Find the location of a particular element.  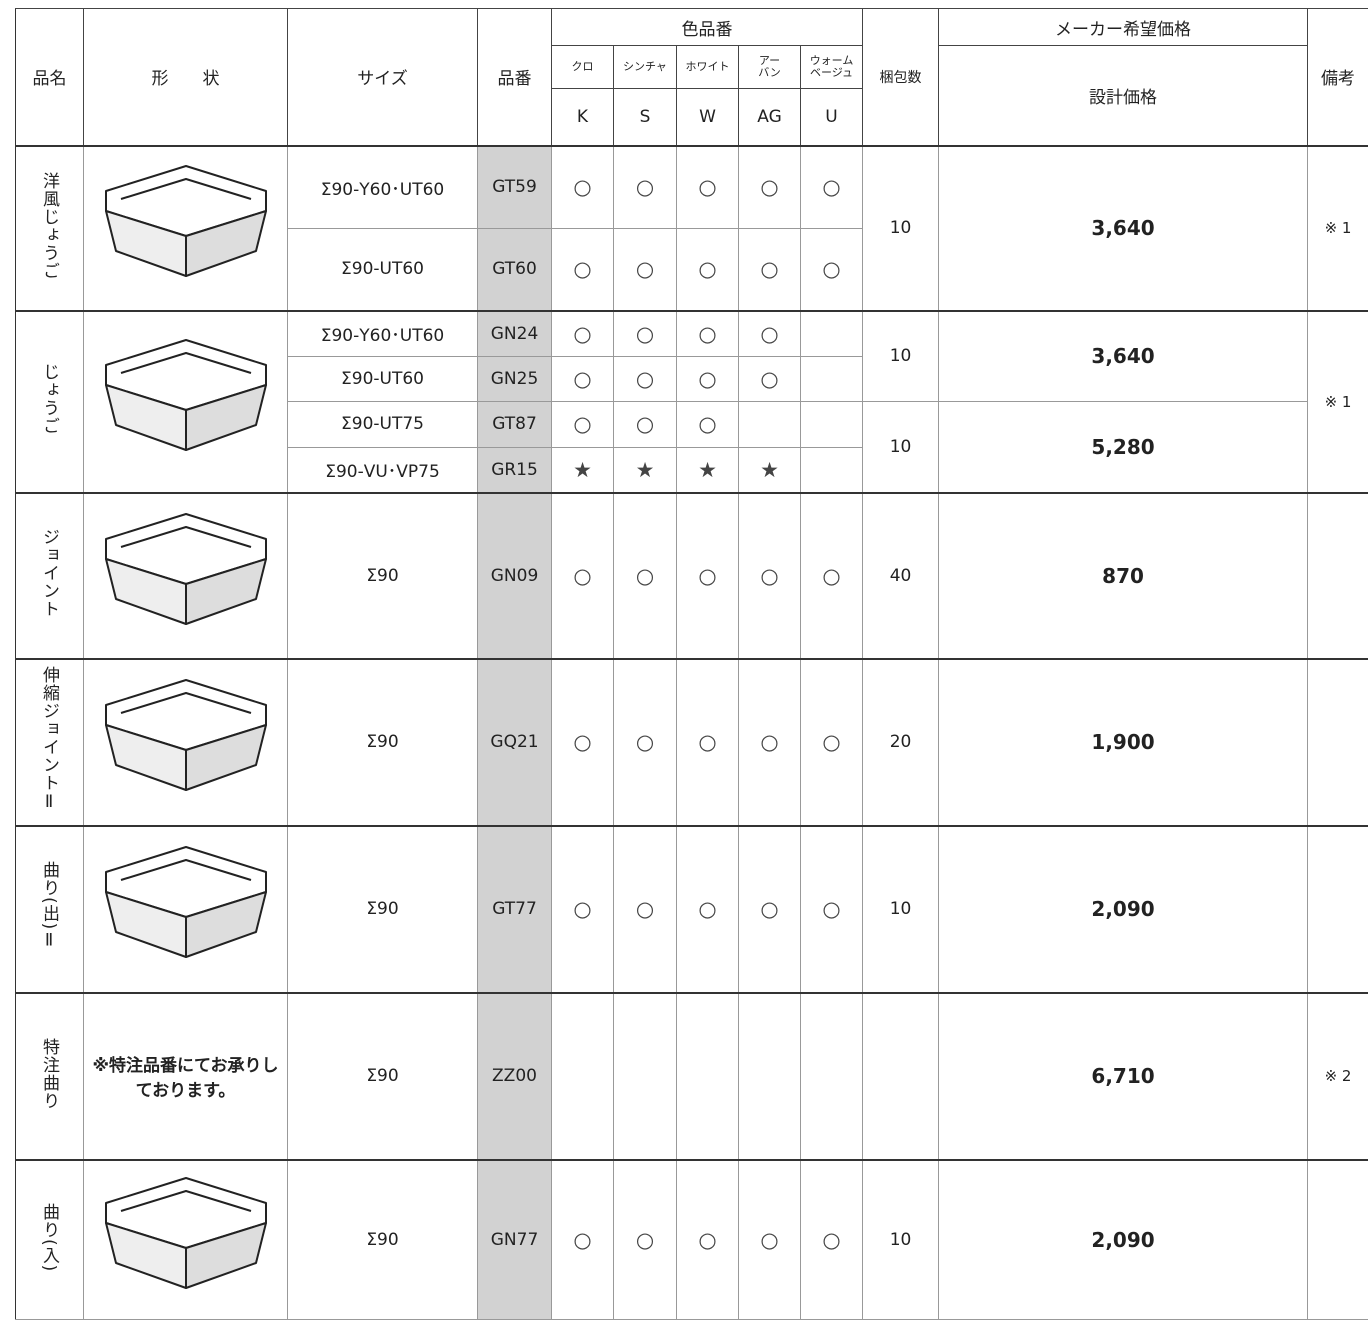

header-cell: 品名 is located at coordinates (50, 77).